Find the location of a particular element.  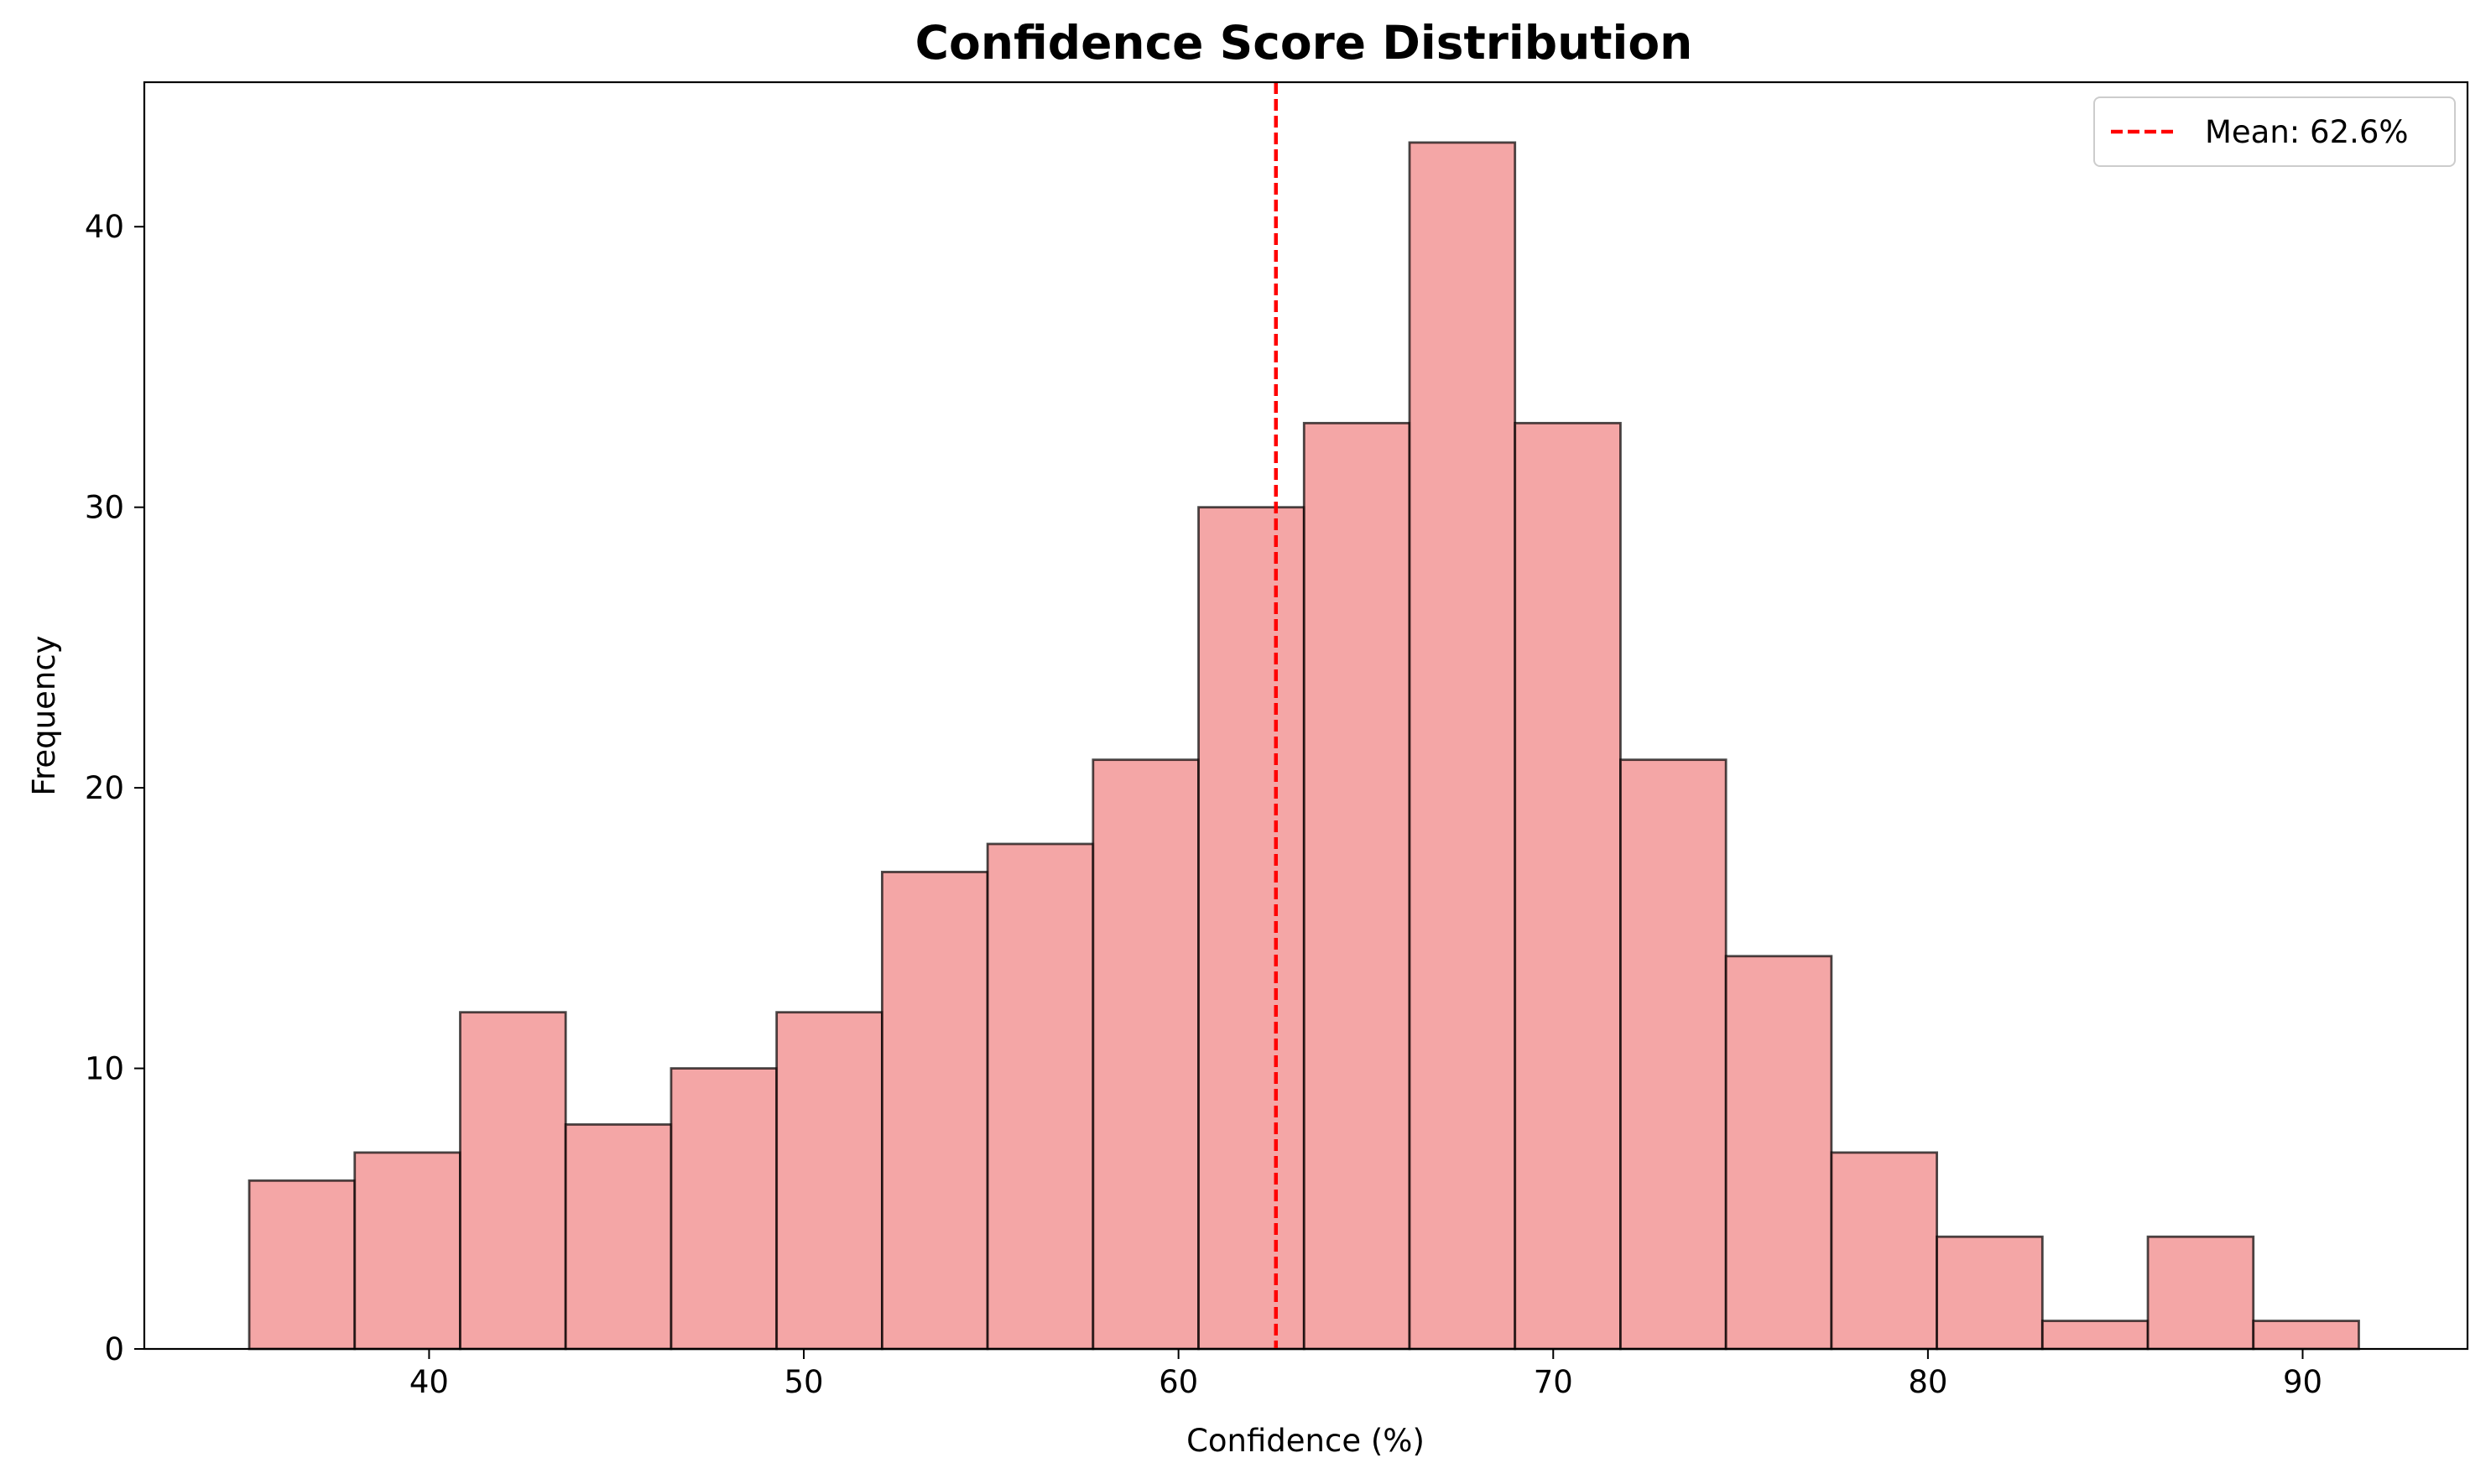

x-tick-label: 90 is located at coordinates (2302, 1382).